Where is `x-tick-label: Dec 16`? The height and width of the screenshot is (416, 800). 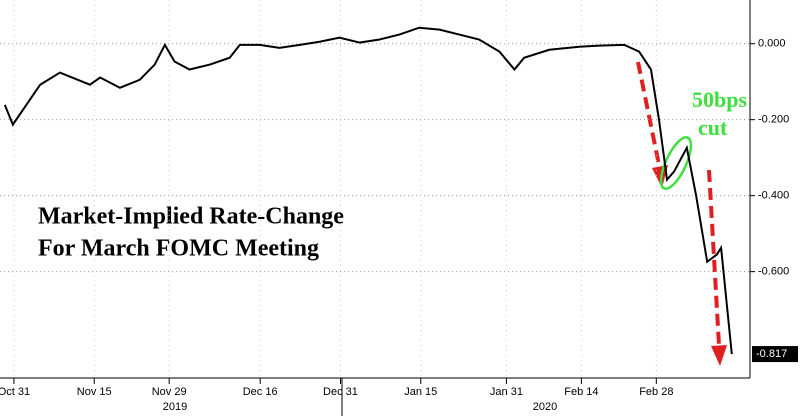
x-tick-label: Dec 16 is located at coordinates (260, 392).